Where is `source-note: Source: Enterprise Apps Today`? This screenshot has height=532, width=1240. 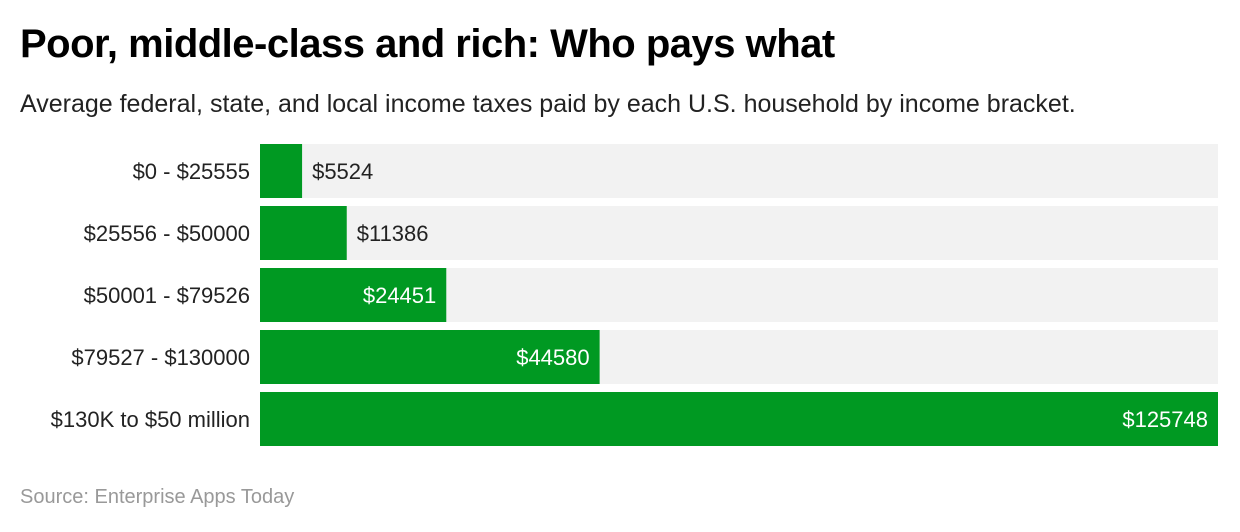
source-note: Source: Enterprise Apps Today is located at coordinates (157, 497).